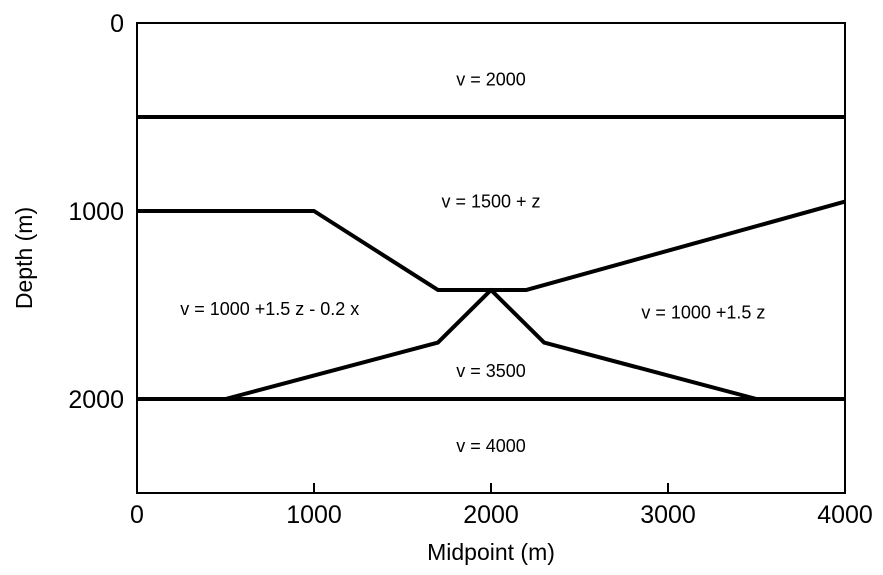 Image resolution: width=883 pixels, height=575 pixels. I want to click on interface-wedge, so click(491, 344).